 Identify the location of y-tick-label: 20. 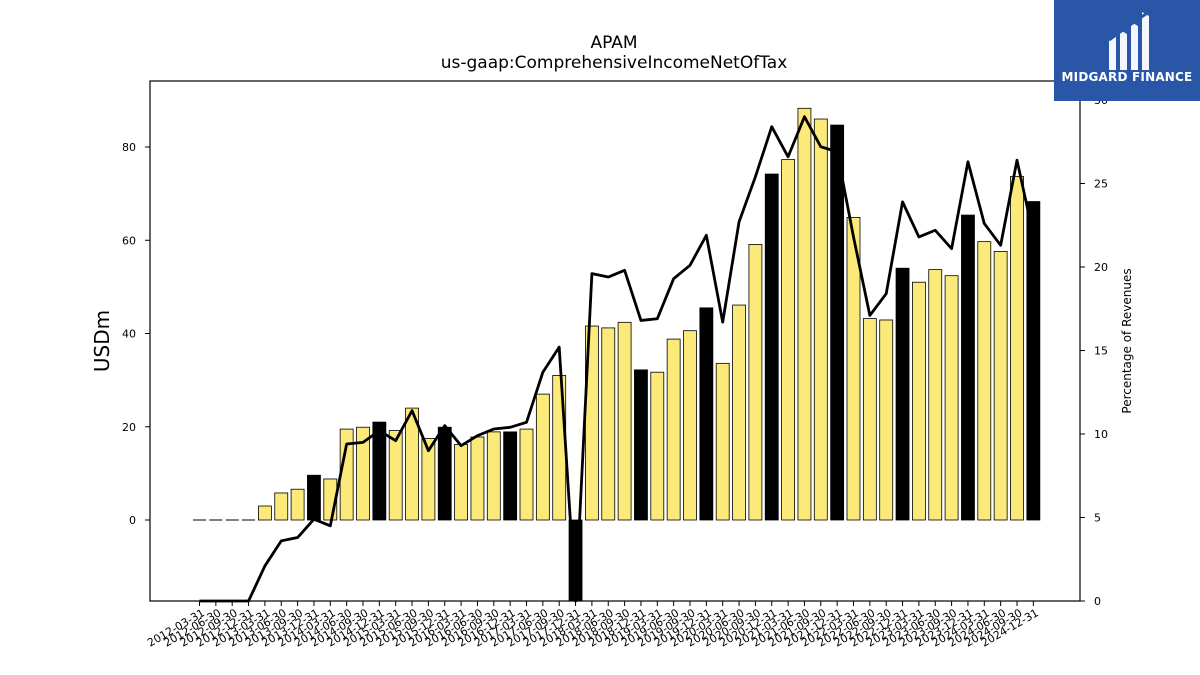
(129, 427).